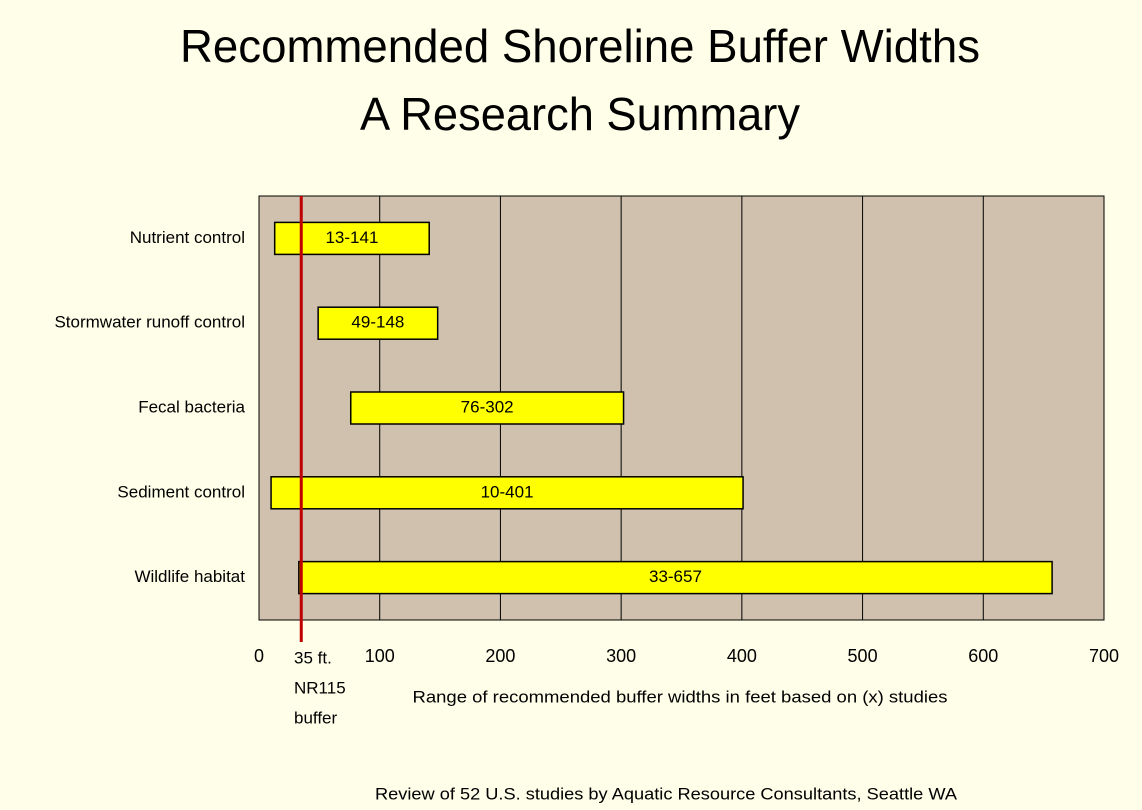  I want to click on data-label: 49-148, so click(377, 322).